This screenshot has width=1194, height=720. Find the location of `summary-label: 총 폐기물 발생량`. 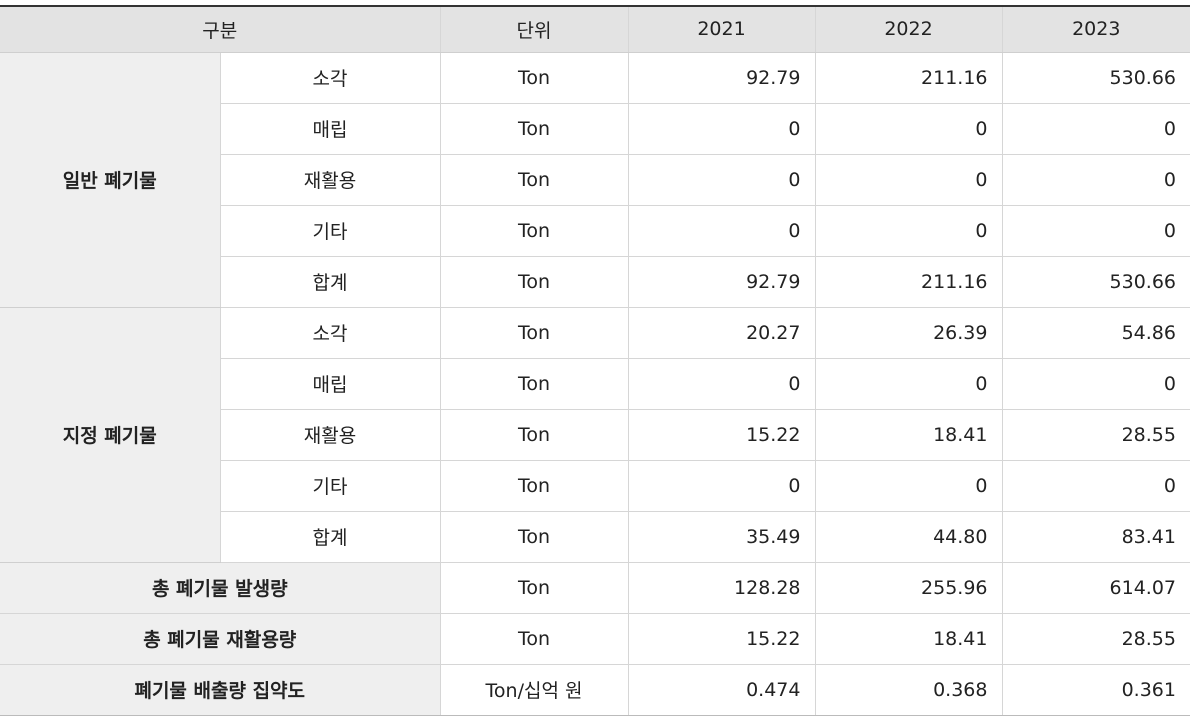

summary-label: 총 폐기물 발생량 is located at coordinates (220, 587).